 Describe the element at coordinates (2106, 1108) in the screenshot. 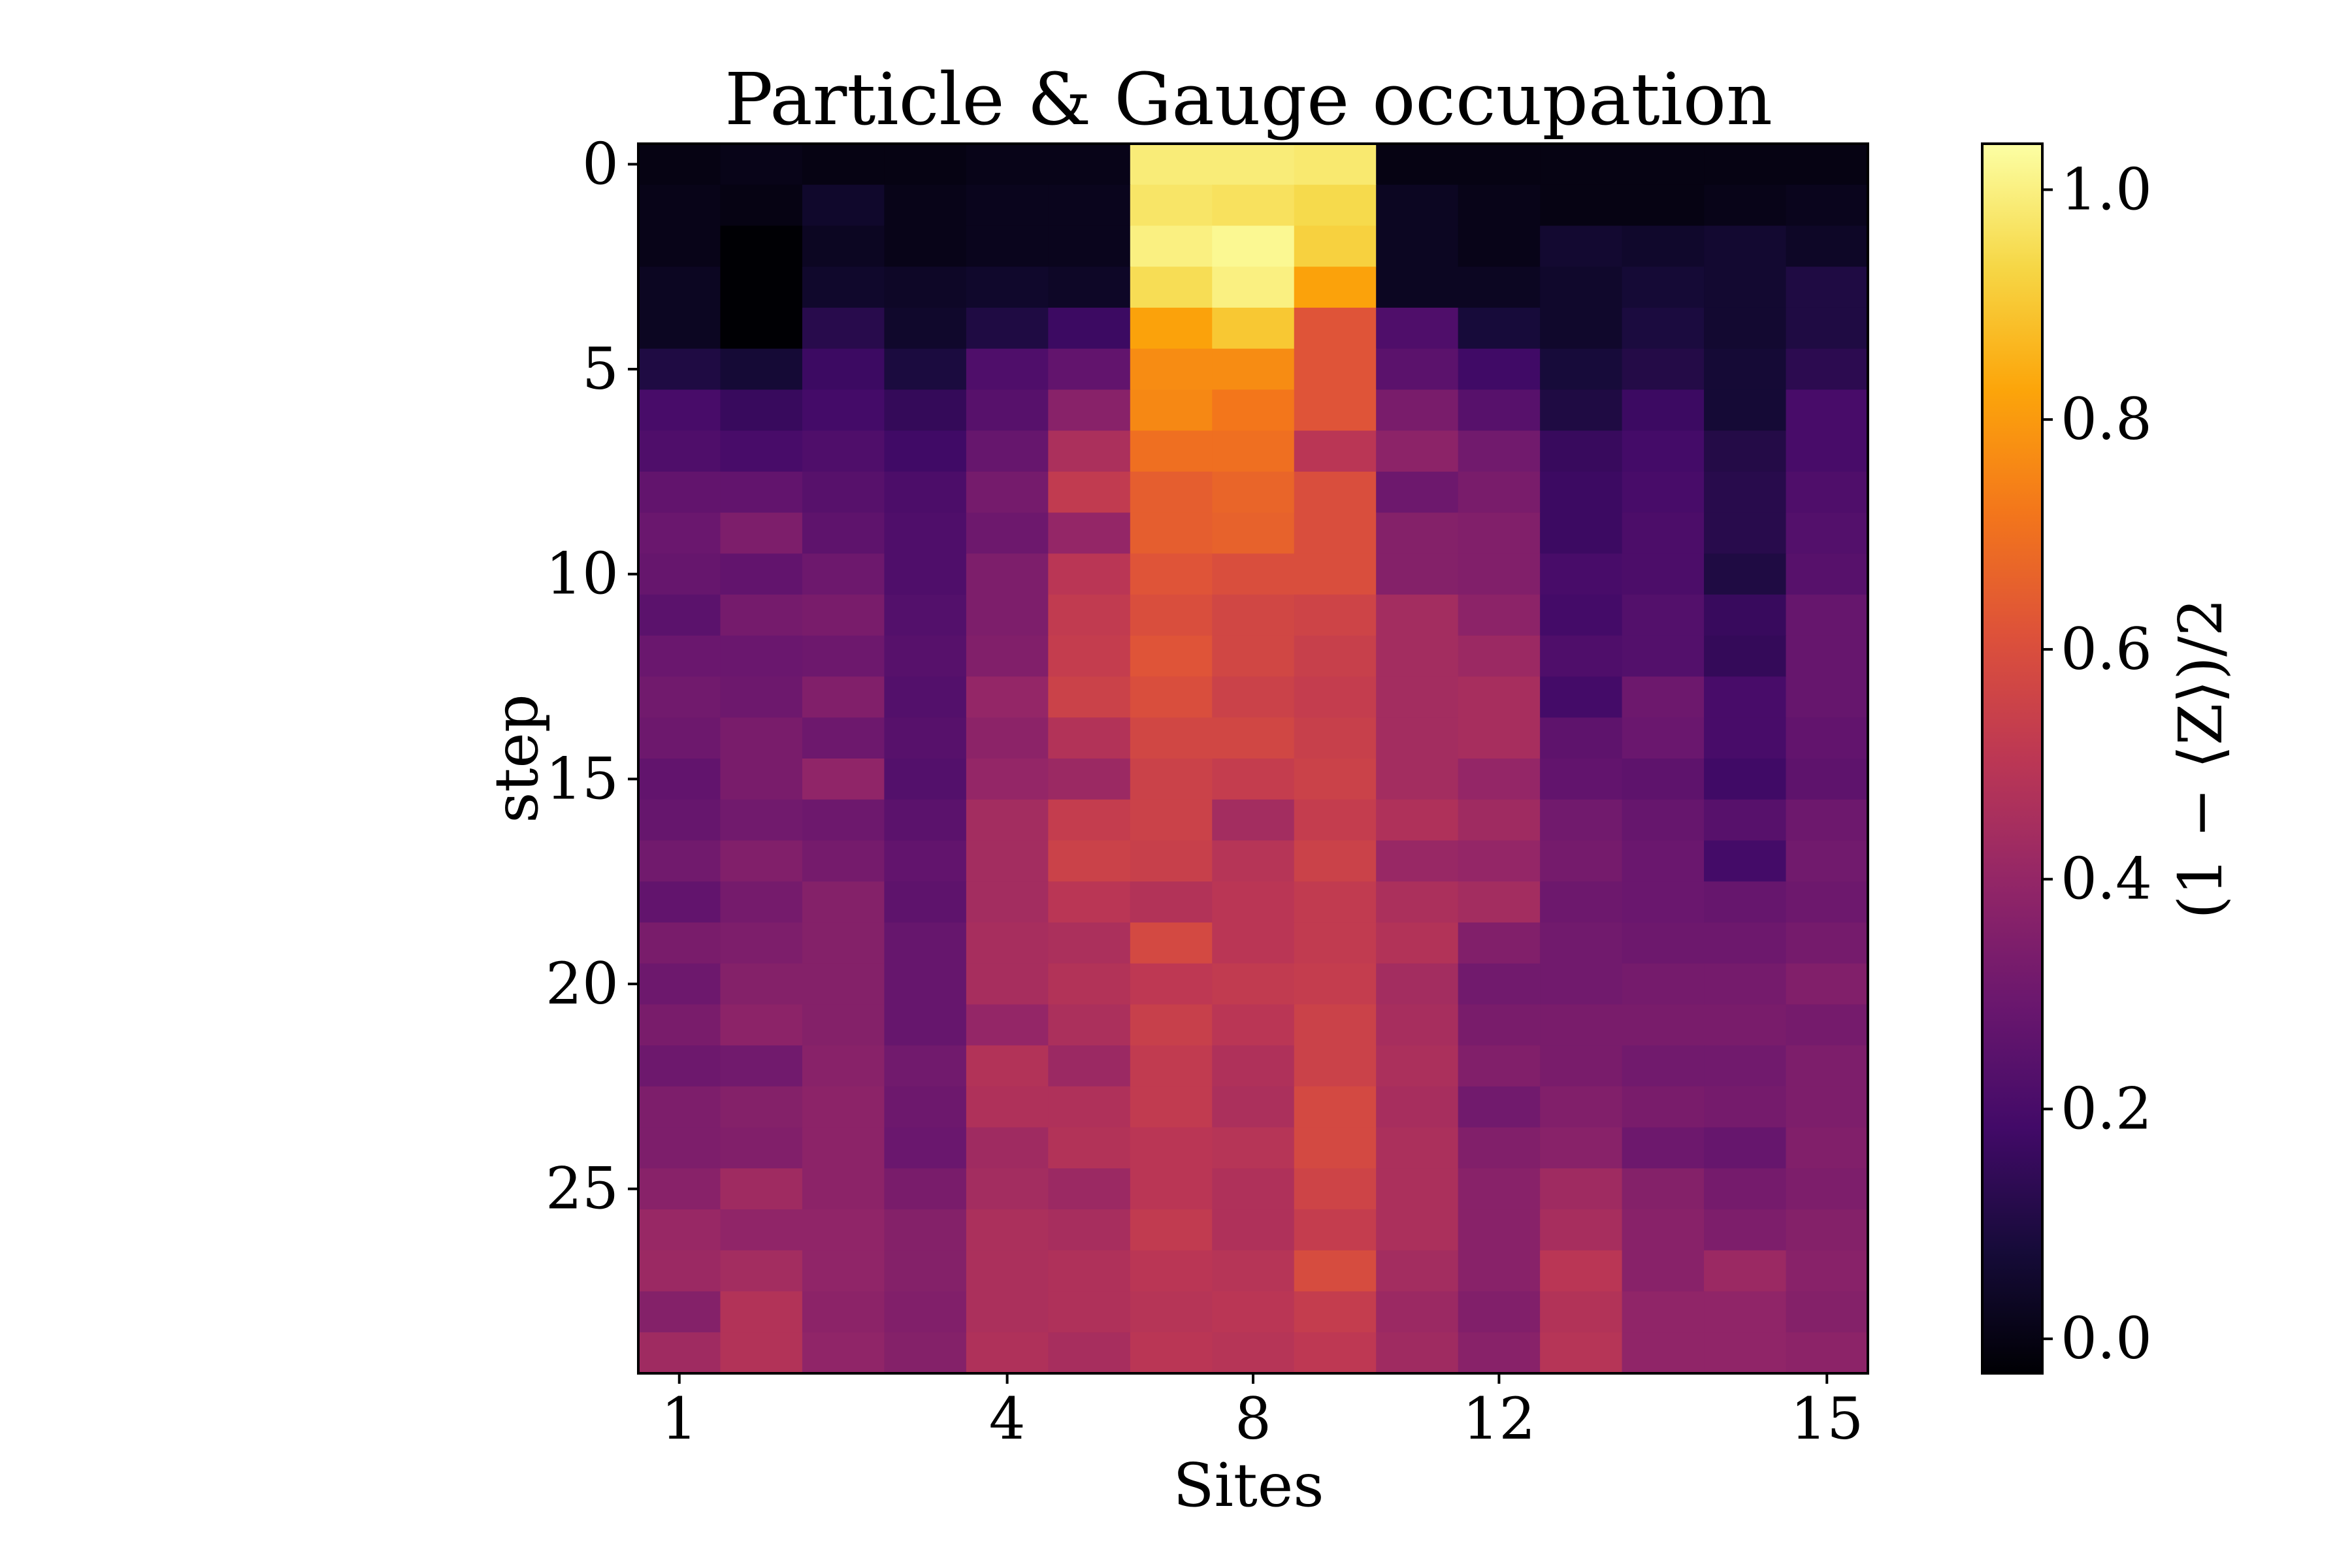

I see `colorbar-tick-label: 0.2` at that location.